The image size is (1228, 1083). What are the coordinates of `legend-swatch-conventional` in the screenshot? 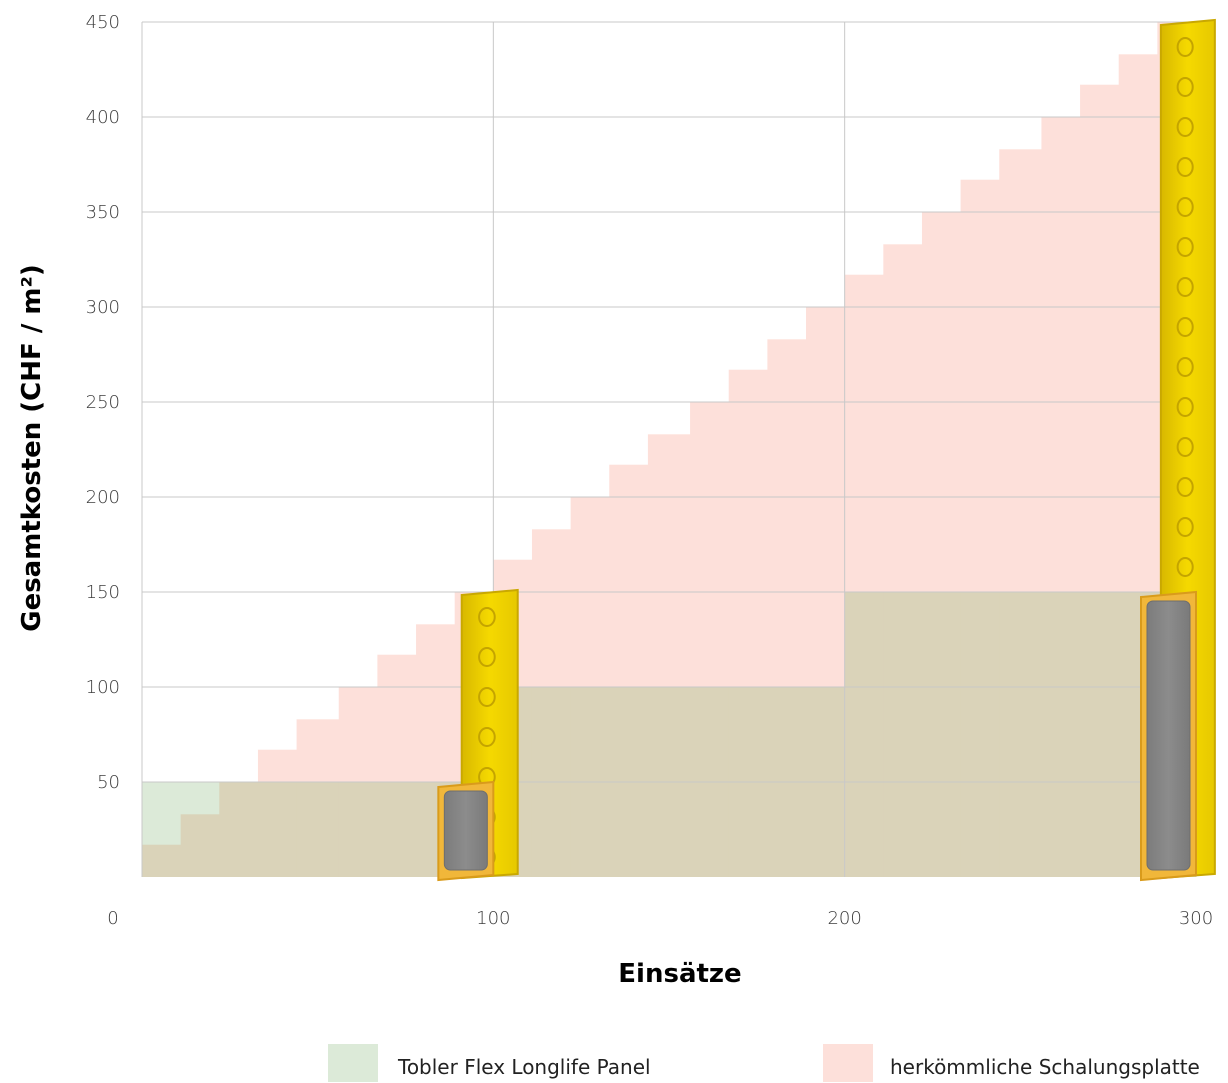 It's located at (848, 1063).